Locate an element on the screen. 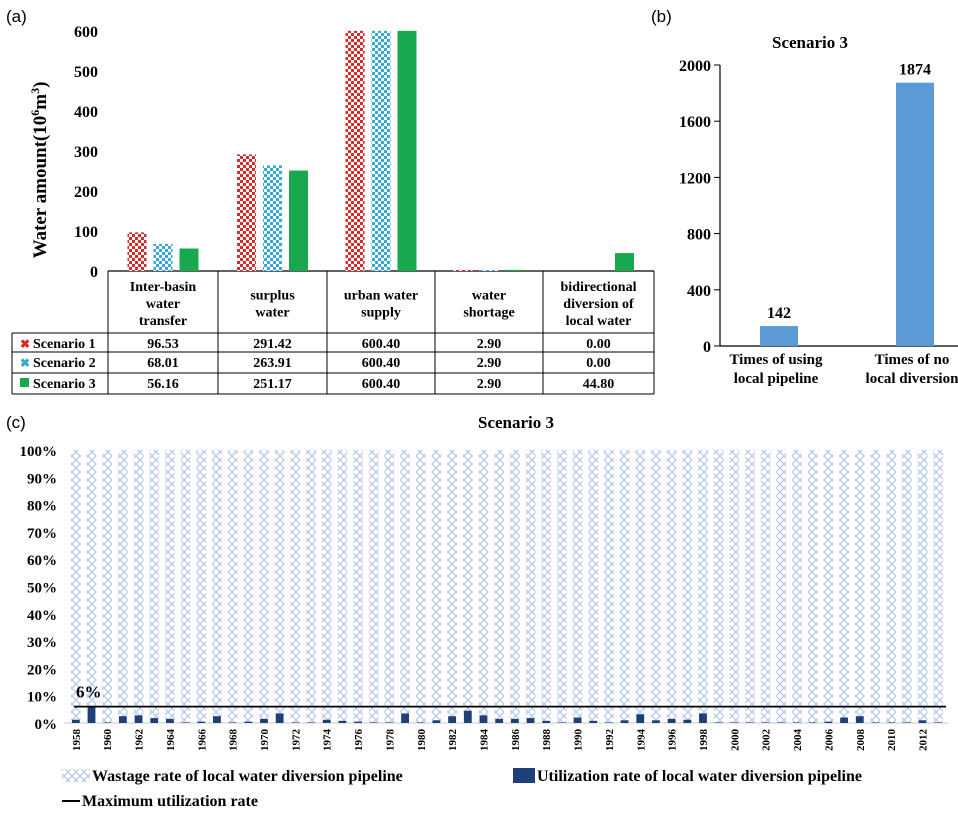 This screenshot has width=958, height=813. y-tick-label: 80% is located at coordinates (42, 507).